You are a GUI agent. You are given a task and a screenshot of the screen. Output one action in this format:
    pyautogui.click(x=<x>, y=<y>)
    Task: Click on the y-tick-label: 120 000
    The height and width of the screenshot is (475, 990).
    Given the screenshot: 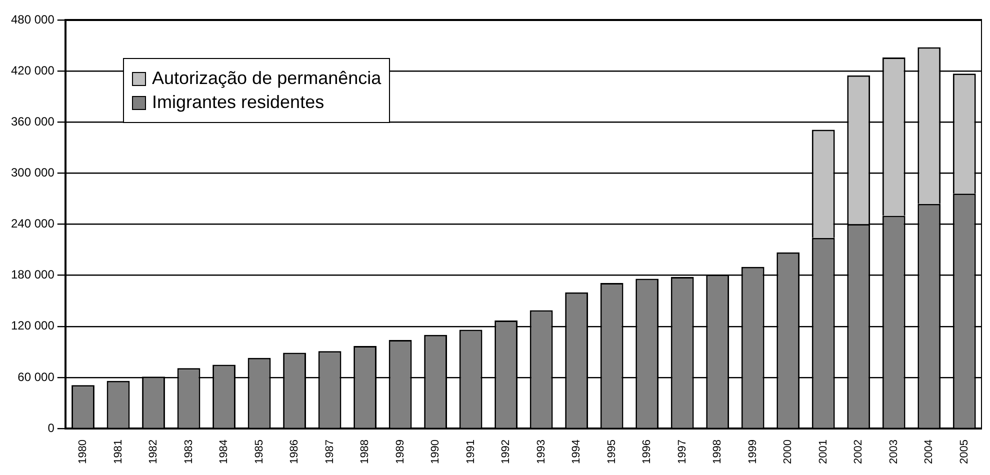 What is the action you would take?
    pyautogui.click(x=32, y=325)
    